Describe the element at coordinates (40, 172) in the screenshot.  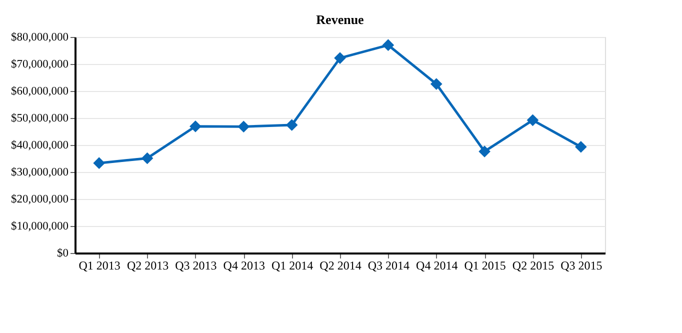
I see `y-tick-label: $30,000,000` at that location.